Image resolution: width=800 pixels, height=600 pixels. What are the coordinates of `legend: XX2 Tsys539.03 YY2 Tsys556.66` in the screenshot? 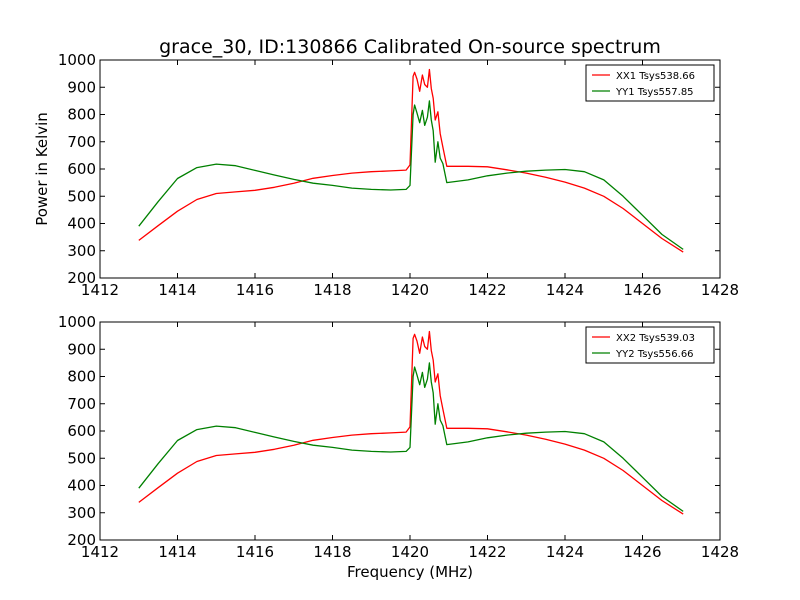 It's located at (650, 345).